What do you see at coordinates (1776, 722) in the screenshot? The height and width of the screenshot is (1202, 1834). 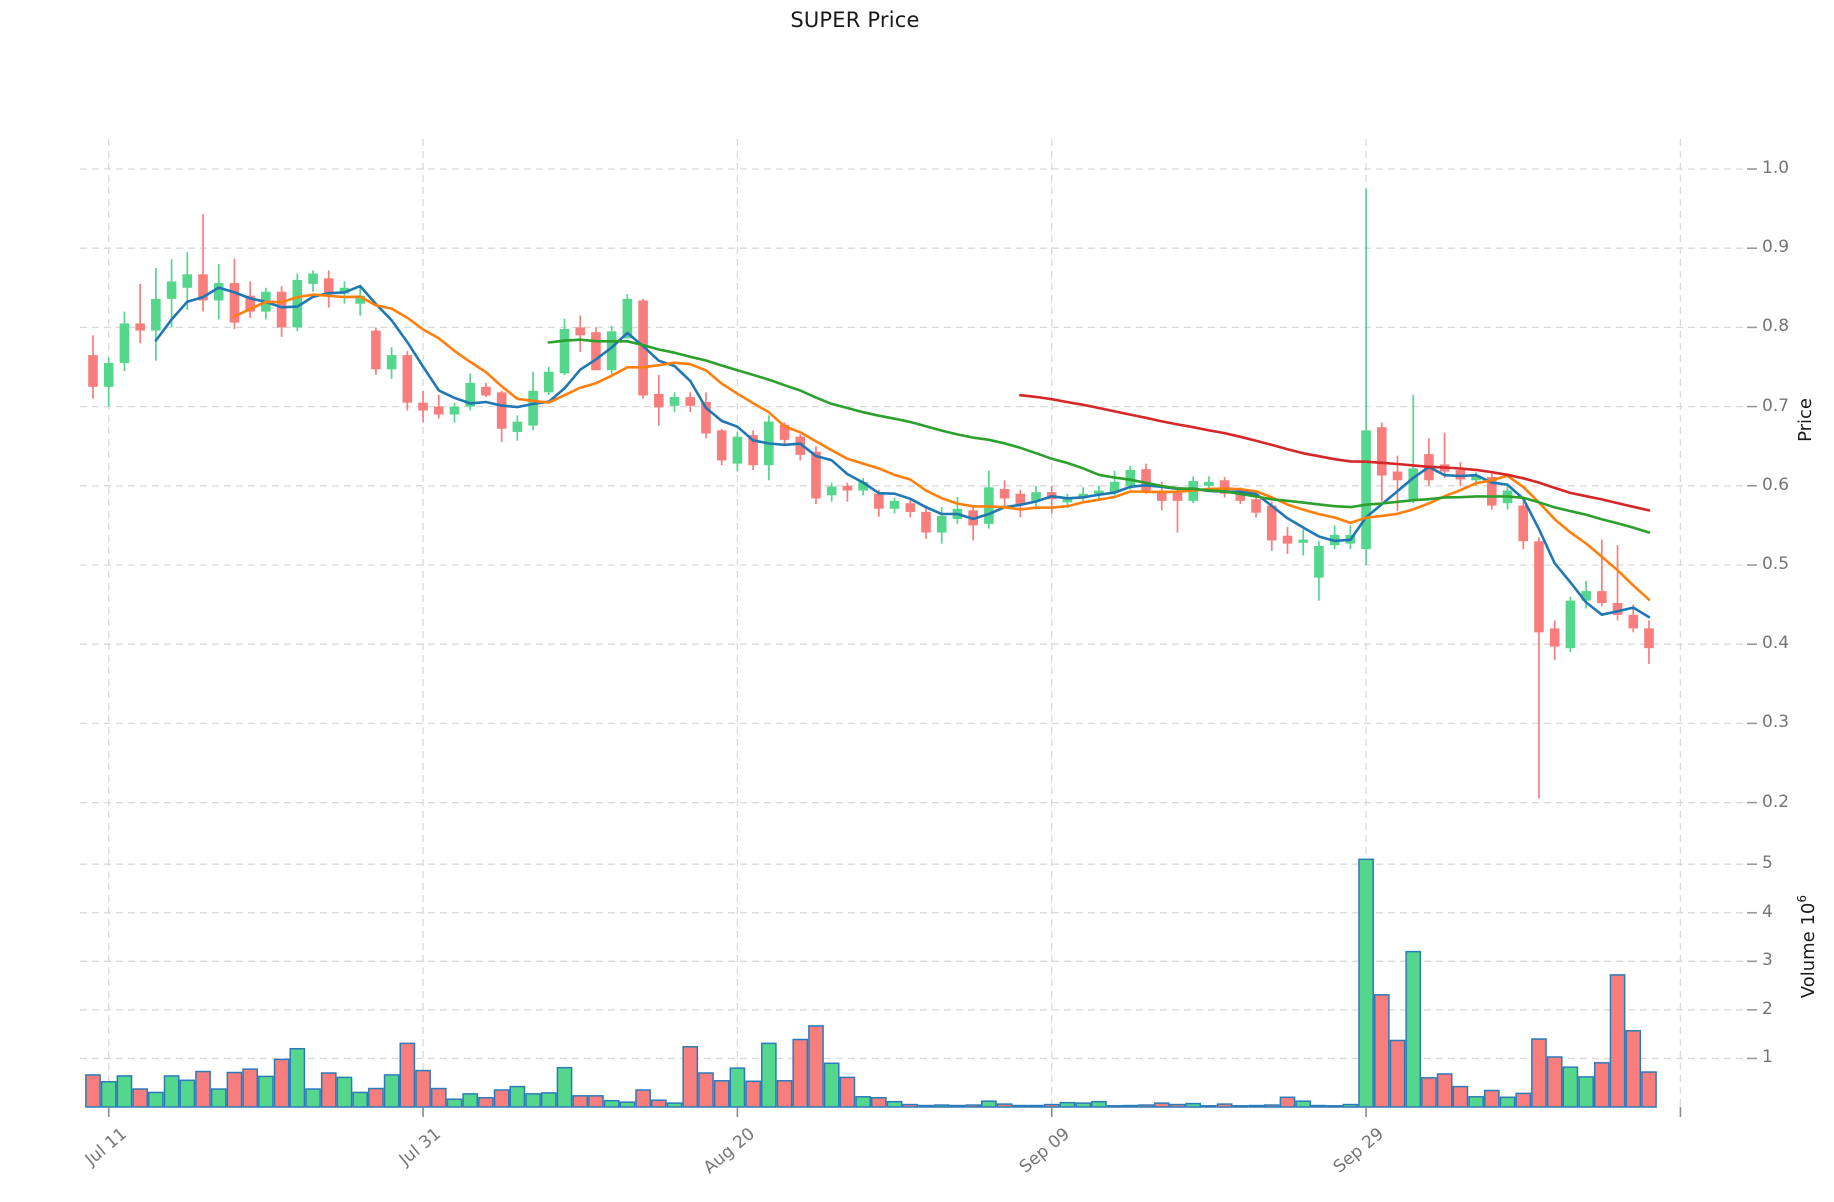 I see `price-tick-label: 0.3` at bounding box center [1776, 722].